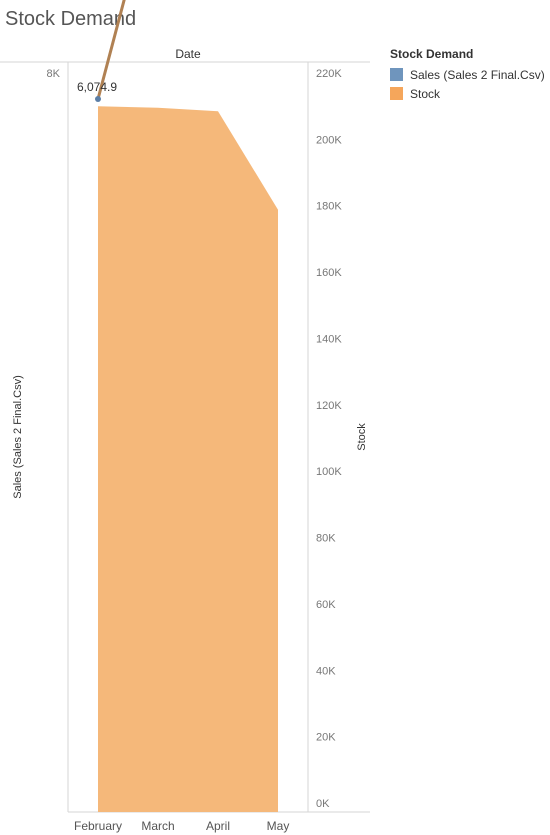 The width and height of the screenshot is (550, 835). What do you see at coordinates (18, 437) in the screenshot?
I see `left-axis-title: Sales (Sales 2 Final.Csv)` at bounding box center [18, 437].